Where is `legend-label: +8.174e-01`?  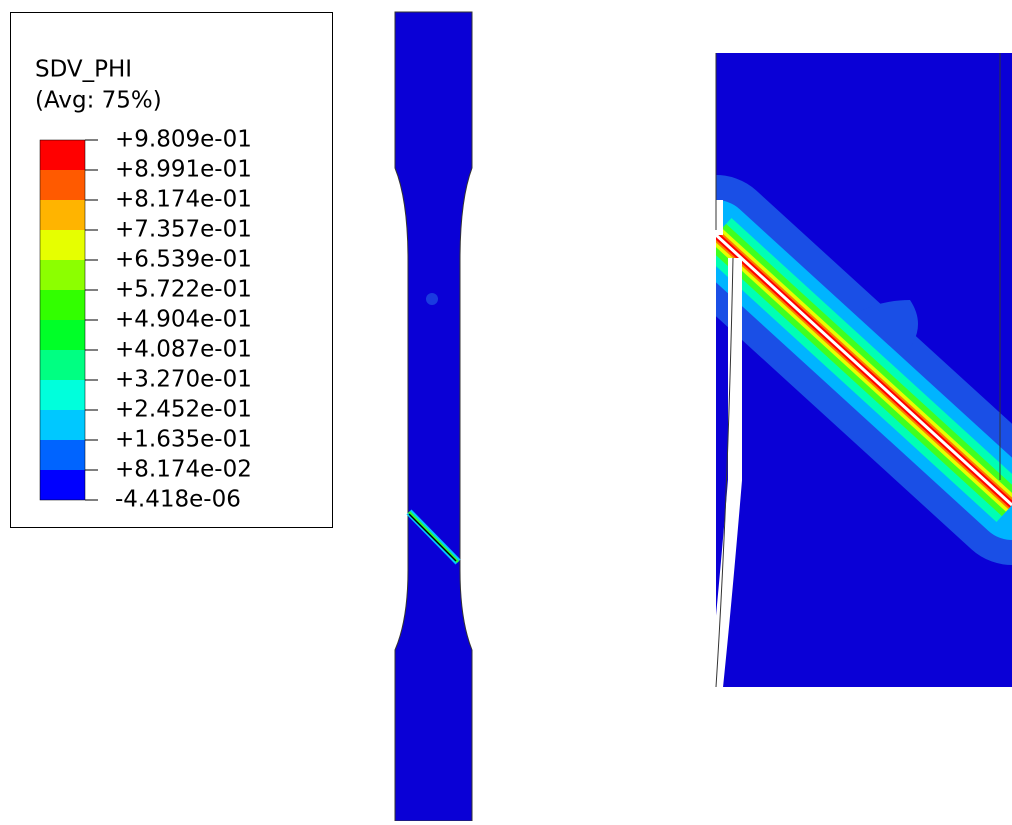 legend-label: +8.174e-01 is located at coordinates (183, 200).